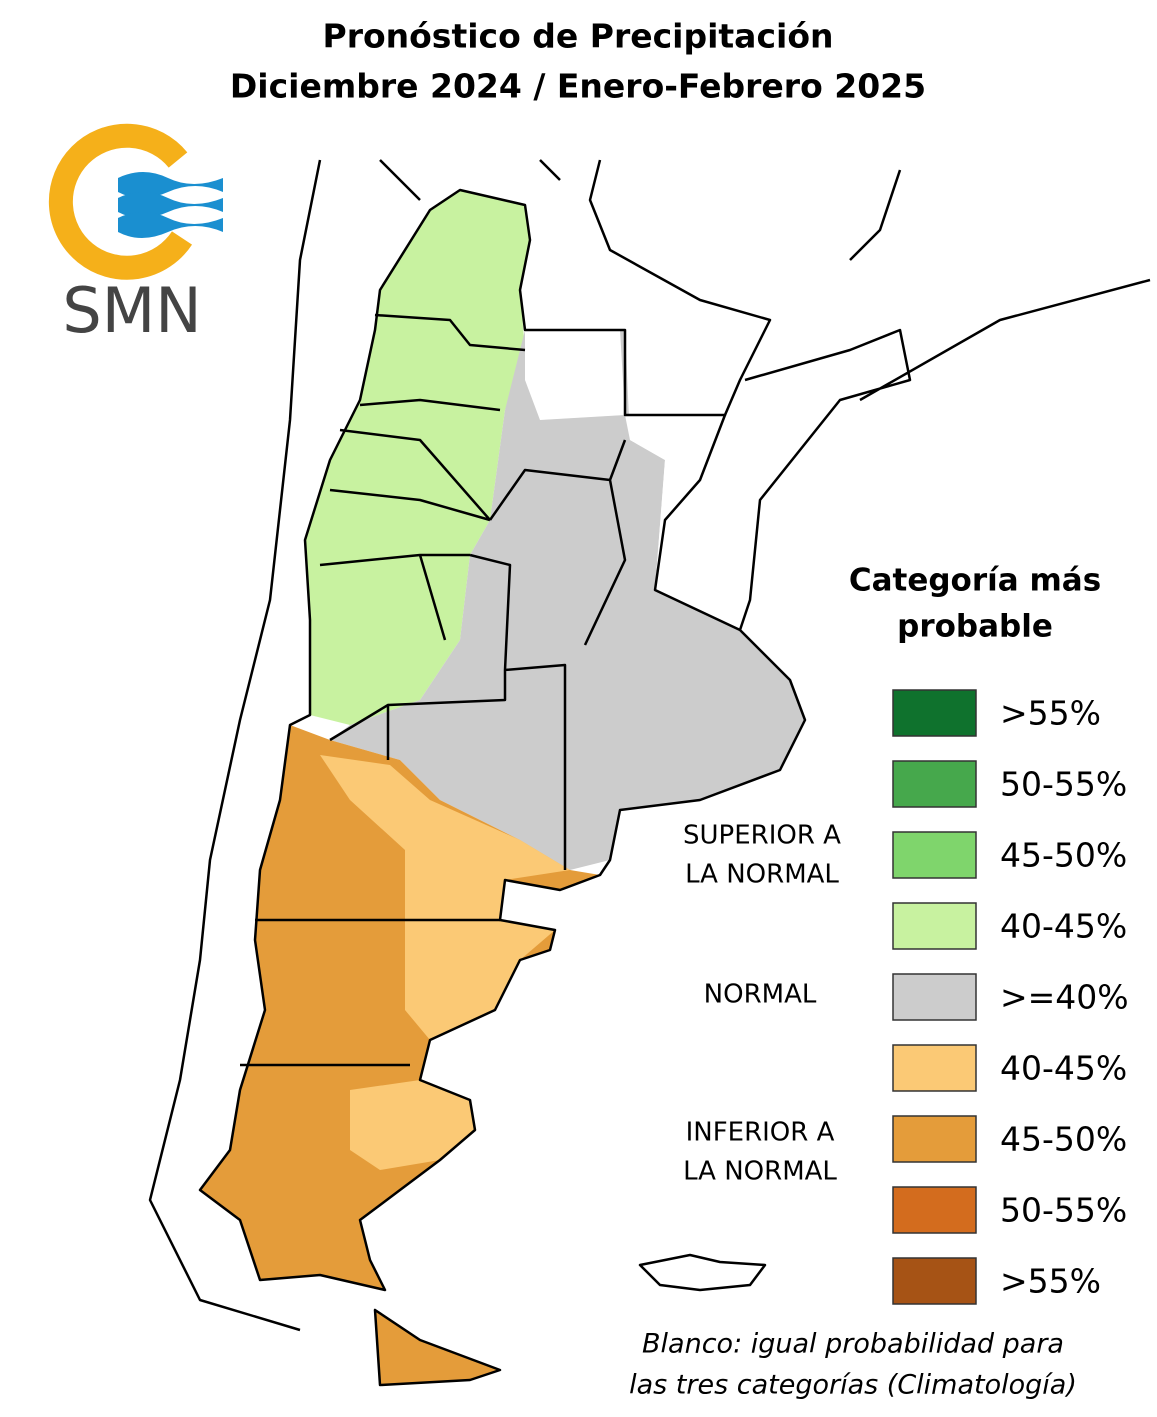 The height and width of the screenshot is (1417, 1157). I want to click on title: Diciembre 2024 / Enero-Febrero 2025, so click(578, 86).